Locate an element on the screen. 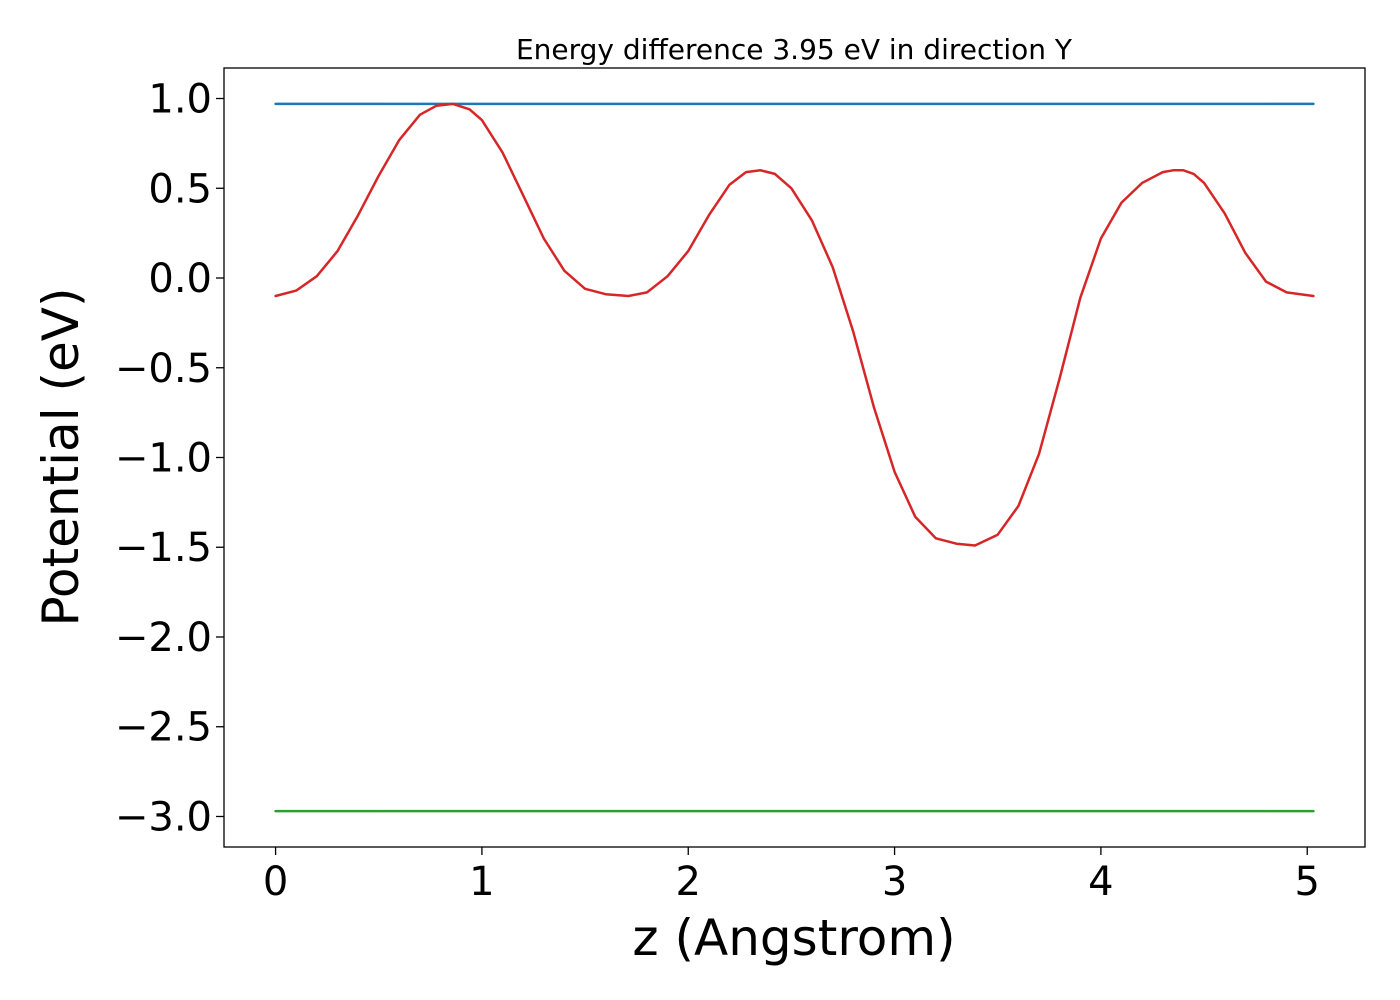  x-tick-label: 2 is located at coordinates (688, 882).